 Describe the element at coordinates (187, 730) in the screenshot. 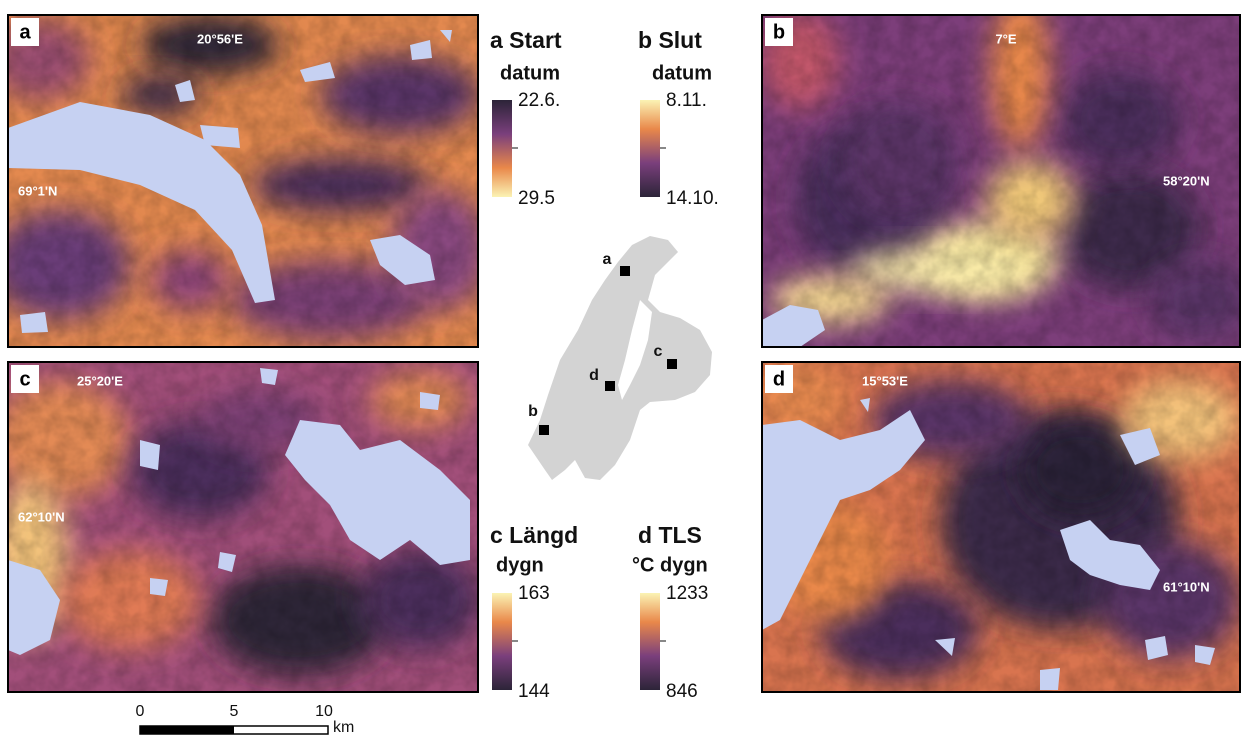

I see `scale-fill` at that location.